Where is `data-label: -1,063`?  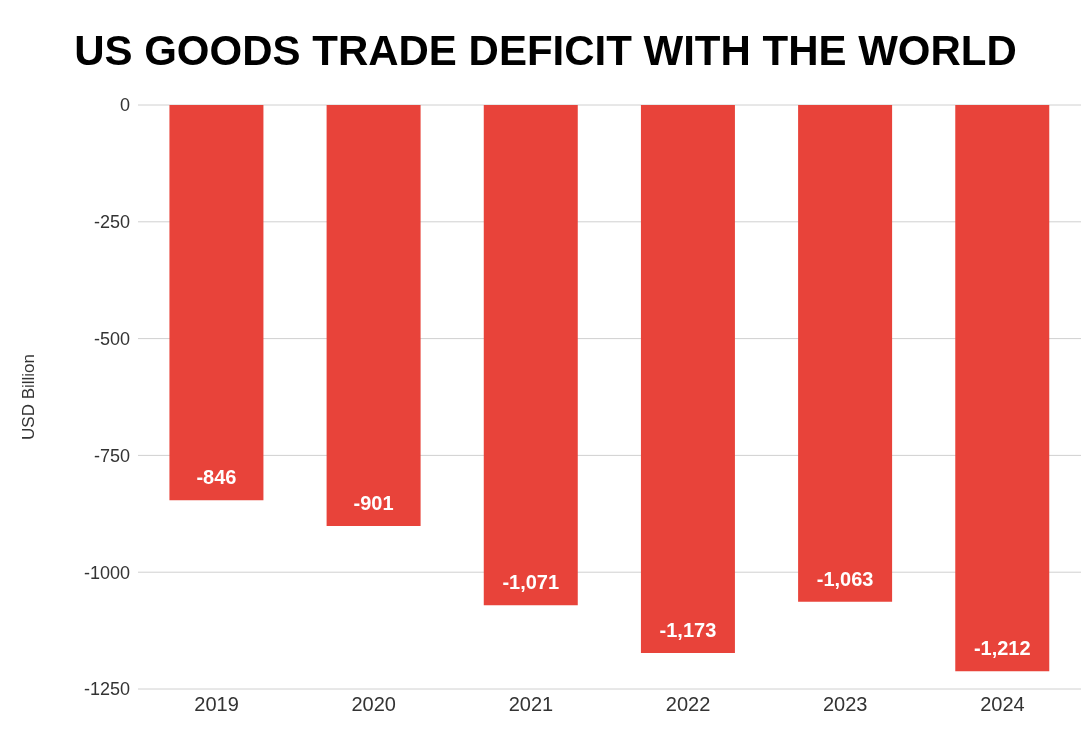
data-label: -1,063 is located at coordinates (845, 578).